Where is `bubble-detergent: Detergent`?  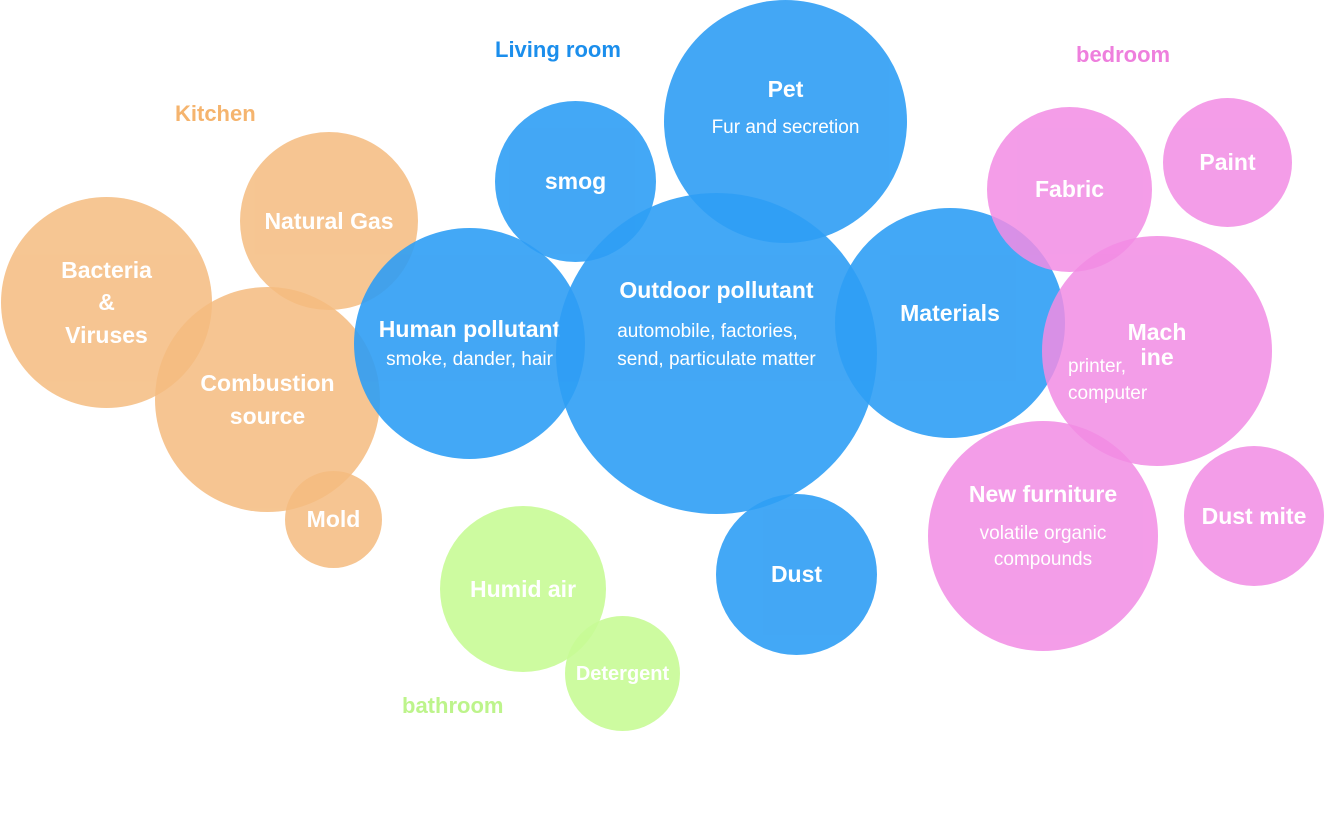 bubble-detergent: Detergent is located at coordinates (622, 673).